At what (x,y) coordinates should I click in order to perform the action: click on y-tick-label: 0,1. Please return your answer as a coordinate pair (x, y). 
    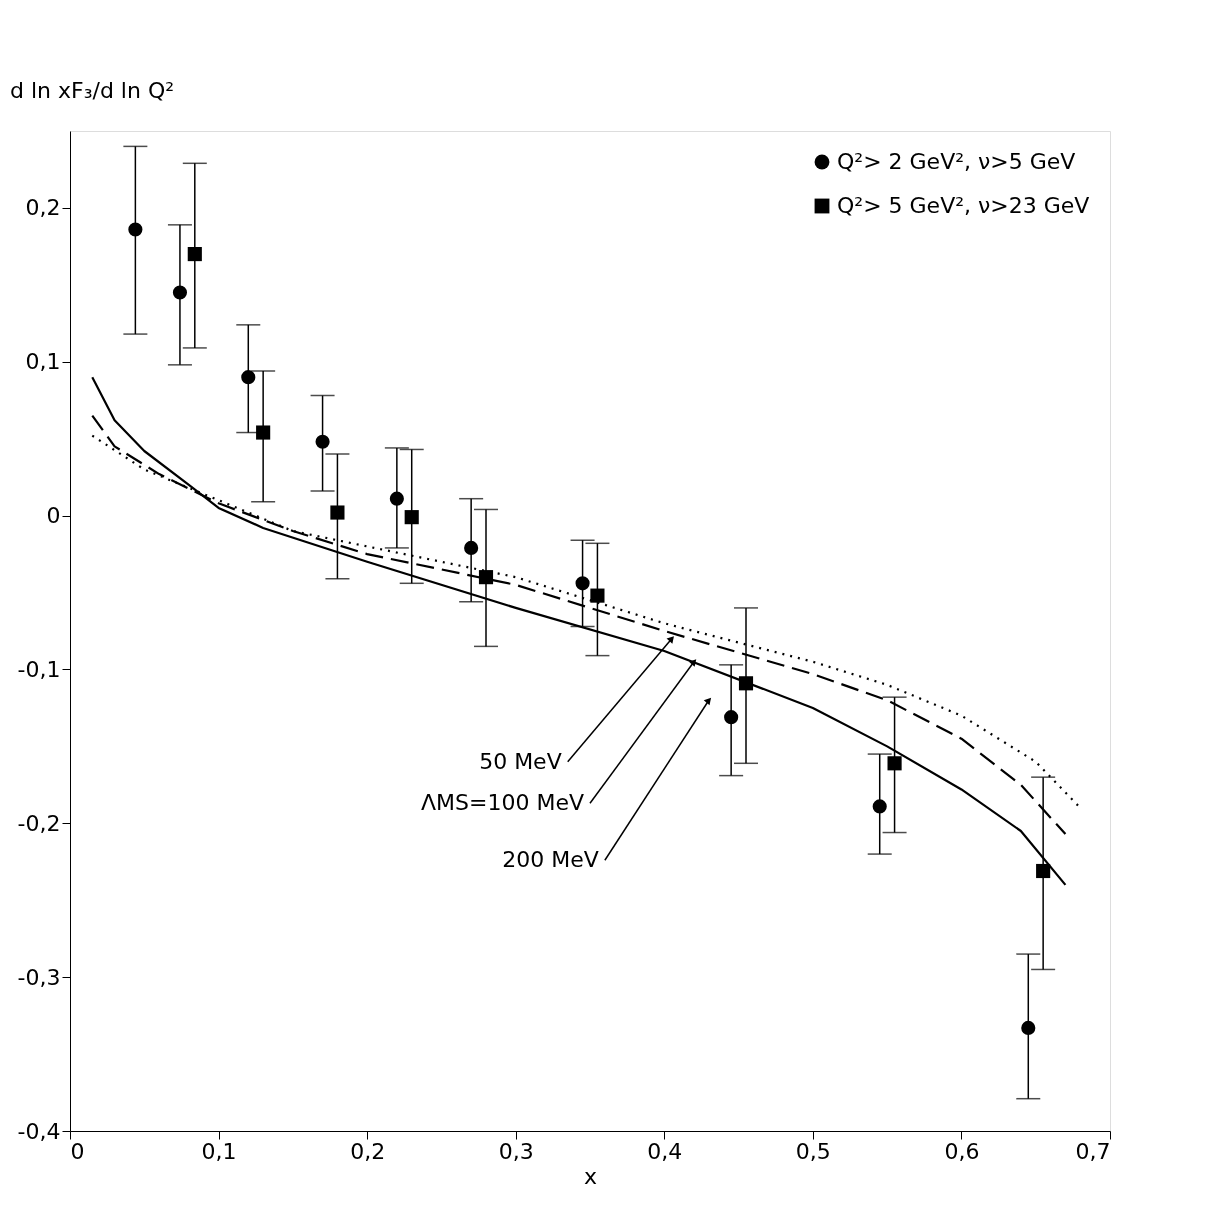
    Looking at the image, I should click on (43, 362).